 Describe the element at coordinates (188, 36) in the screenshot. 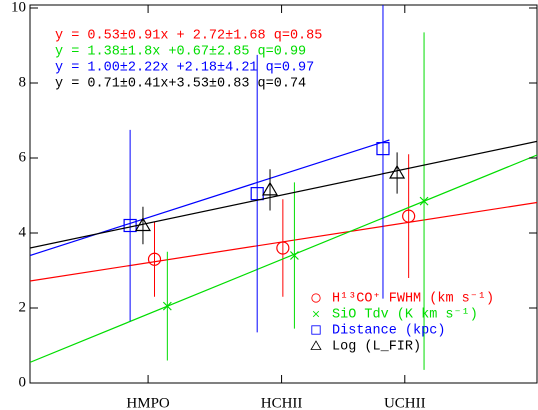

I see `fit-equation: y = 0.53±0.91x + 2.72±1.68 q=0.85` at that location.